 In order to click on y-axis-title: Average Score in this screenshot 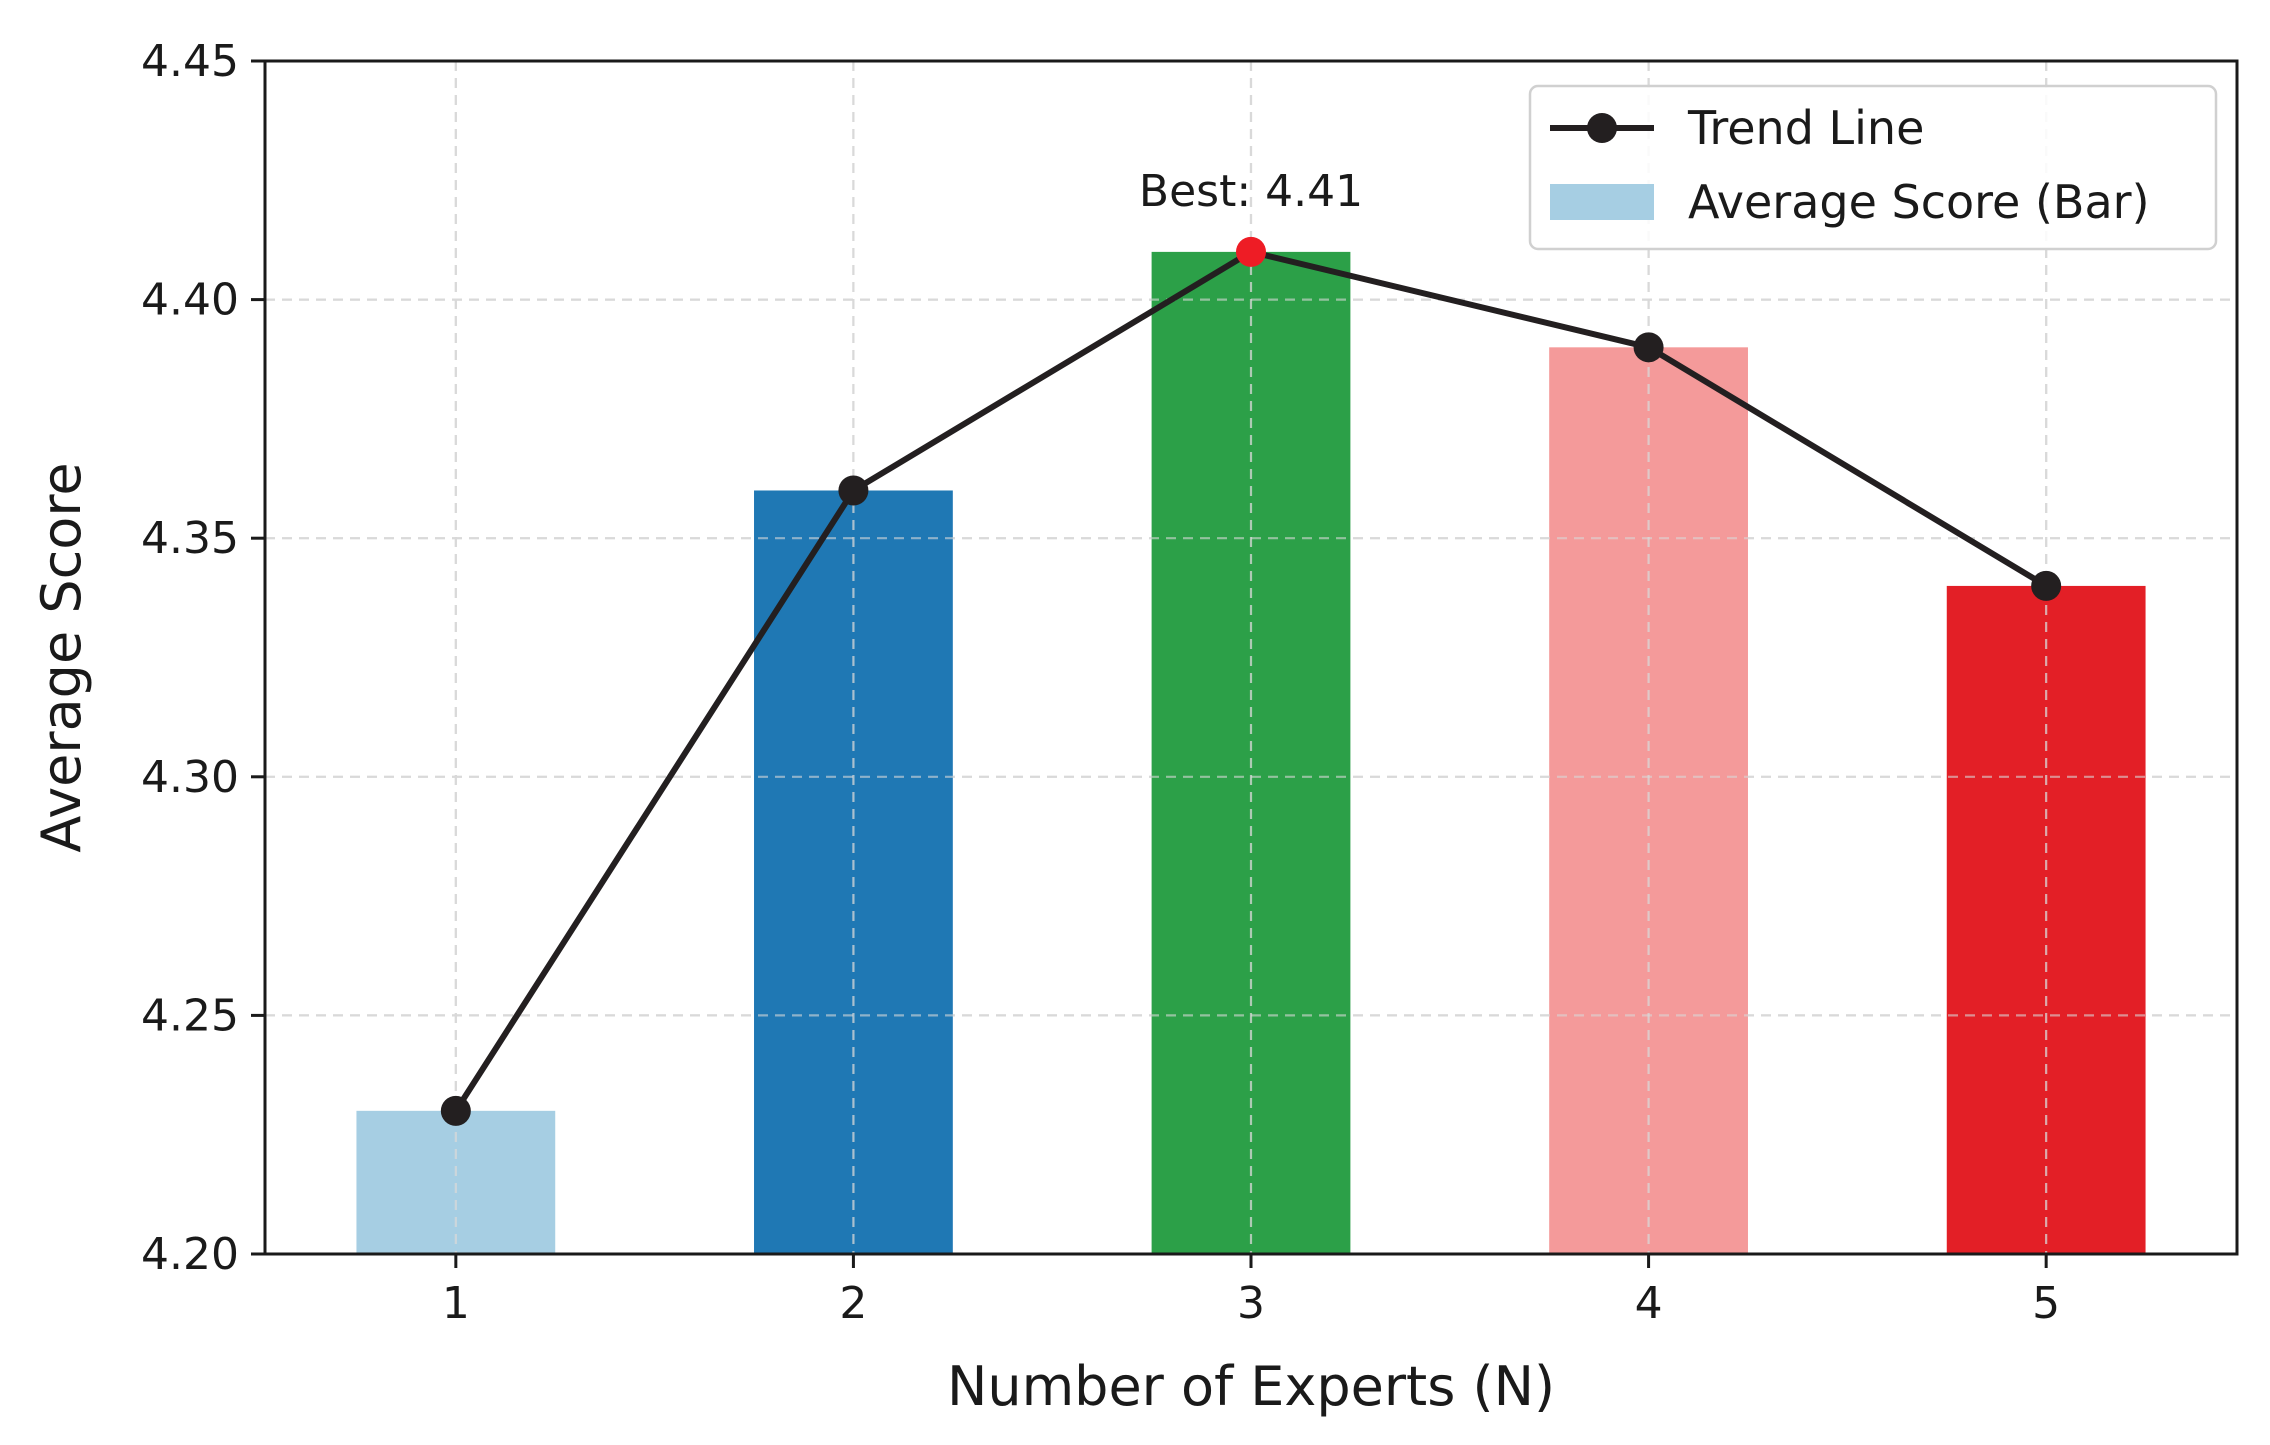, I will do `click(61, 657)`.